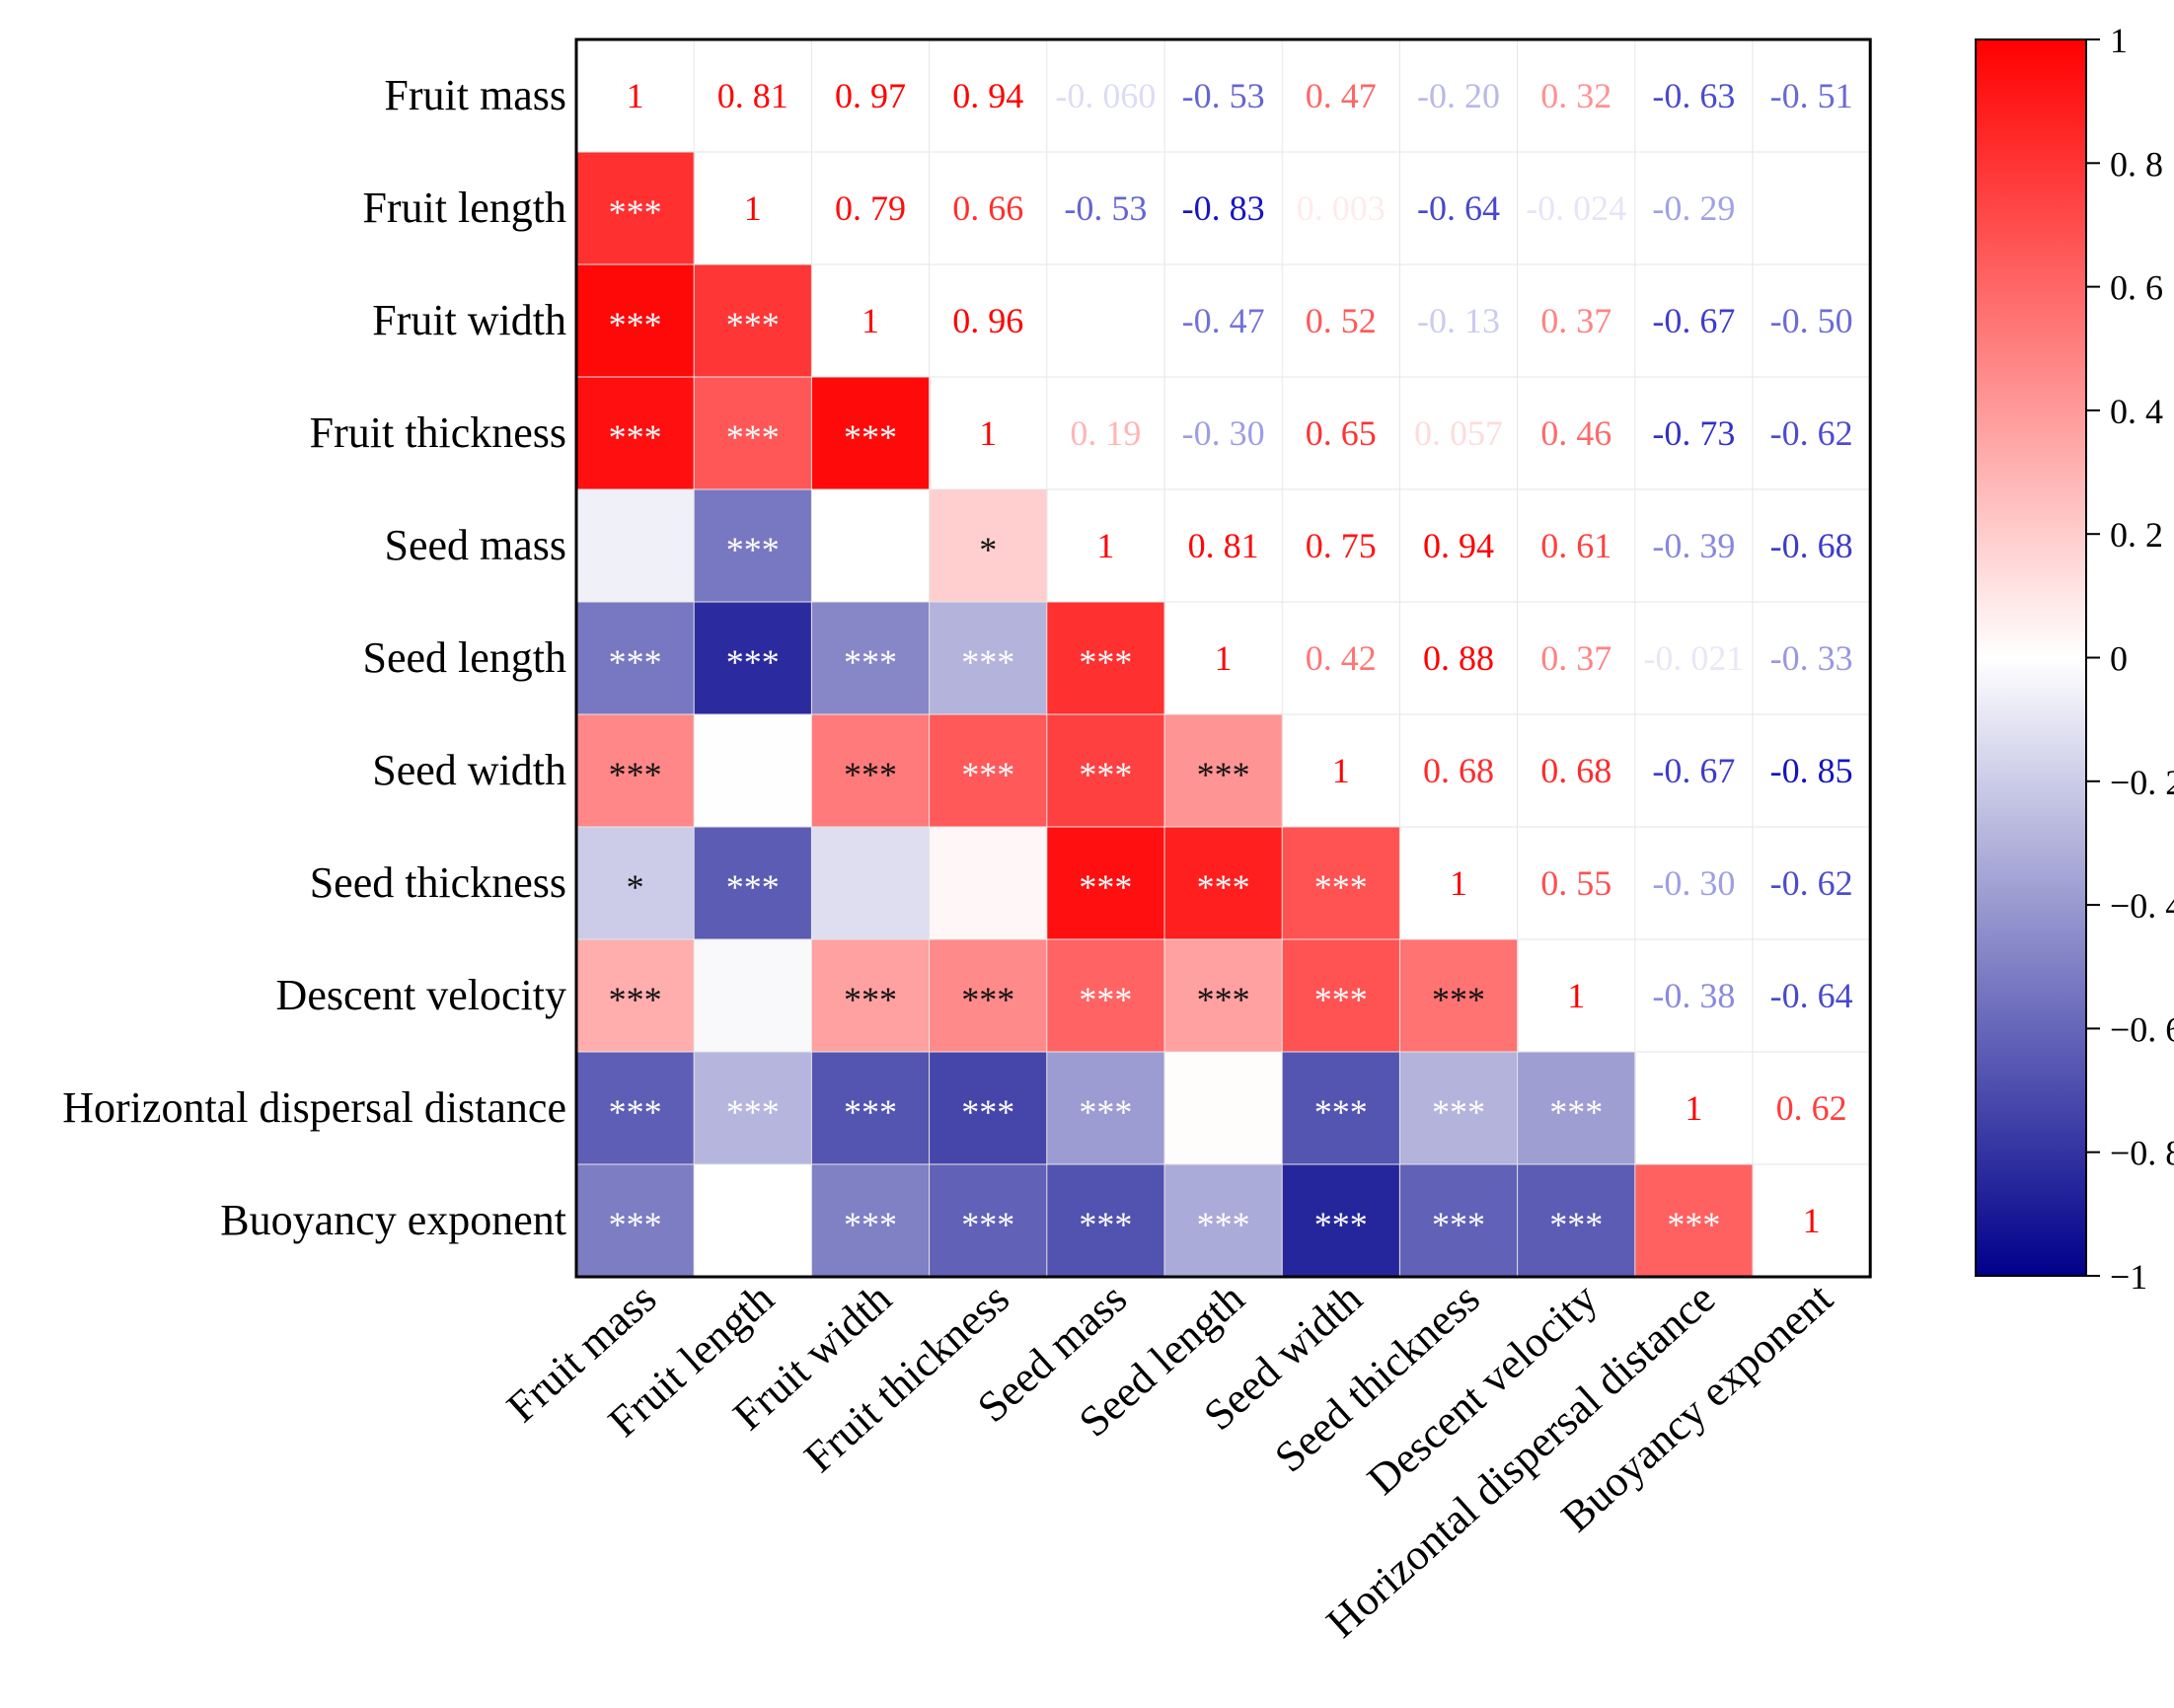 This screenshot has width=2174, height=1708. Describe the element at coordinates (2031, 657) in the screenshot. I see `colorbar-gradient` at that location.